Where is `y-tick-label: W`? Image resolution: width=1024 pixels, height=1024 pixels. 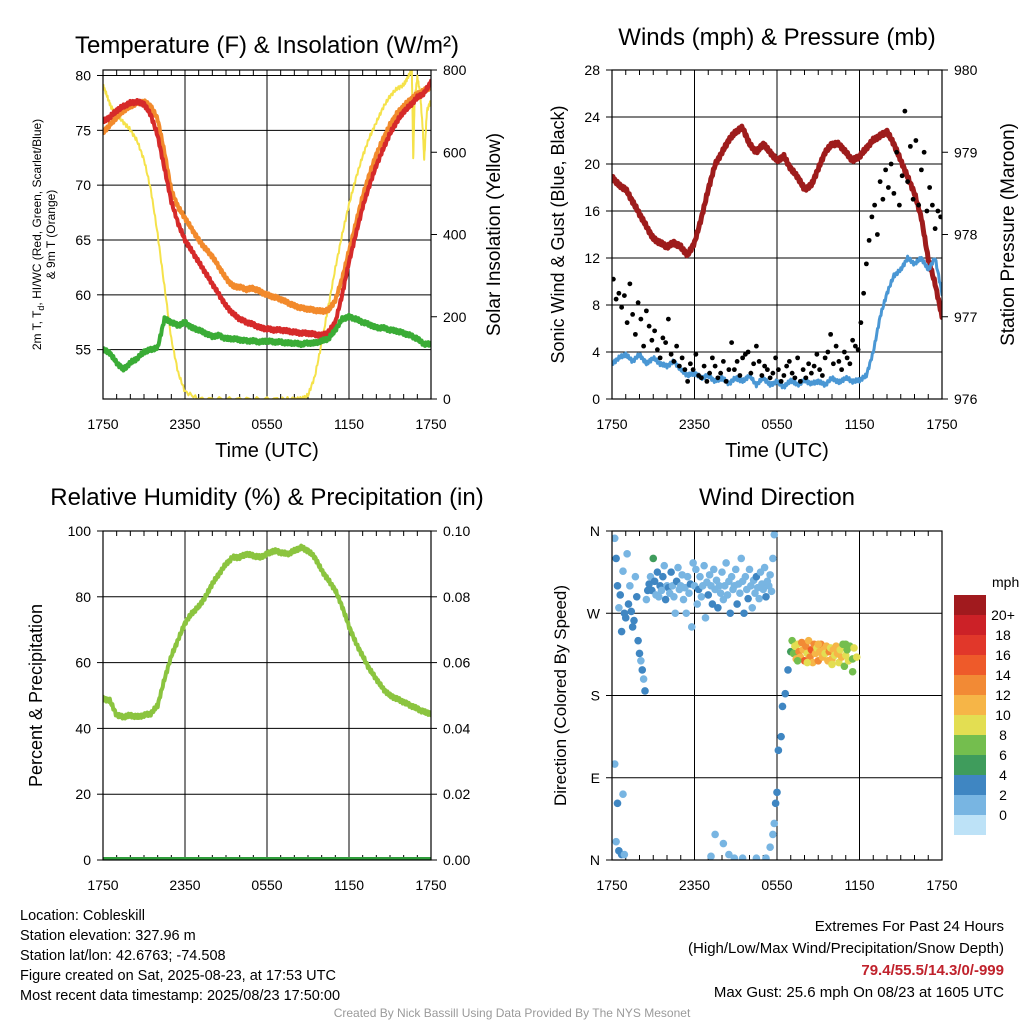
y-tick-label: W is located at coordinates (594, 613).